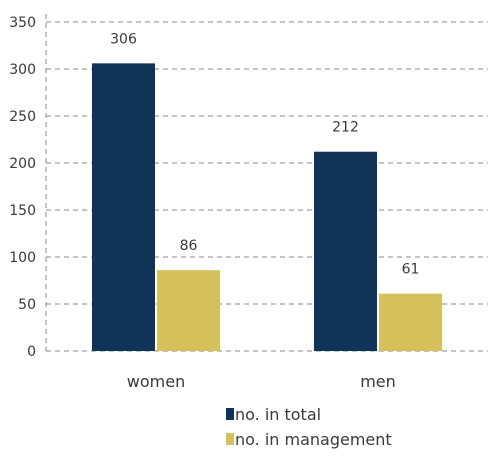 This screenshot has width=488, height=456. What do you see at coordinates (123, 39) in the screenshot?
I see `data-label: 306` at bounding box center [123, 39].